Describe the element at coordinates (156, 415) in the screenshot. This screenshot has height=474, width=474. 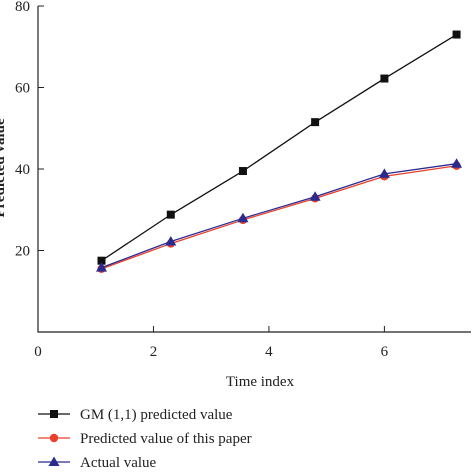
I see `legend-label: GM (1,1) predicted value` at that location.